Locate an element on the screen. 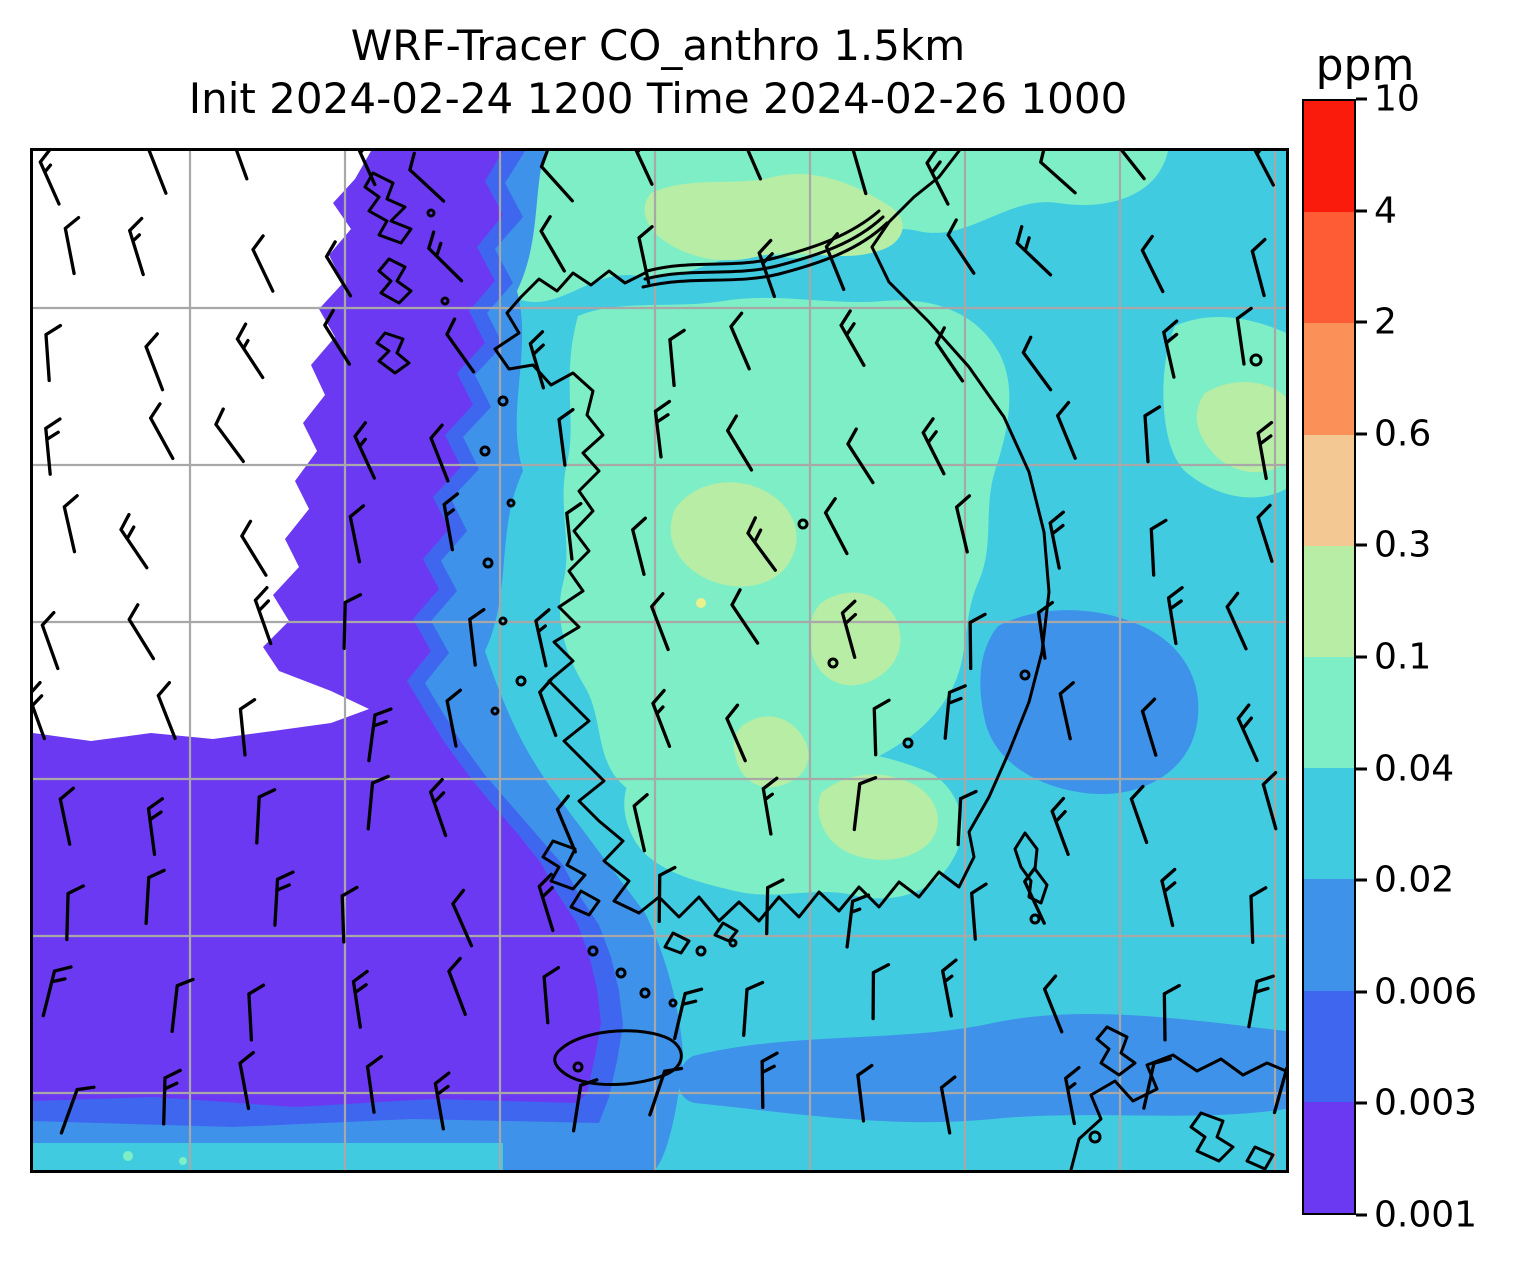 The image size is (1528, 1267). fill-green-right-edge is located at coordinates (1241, 427).